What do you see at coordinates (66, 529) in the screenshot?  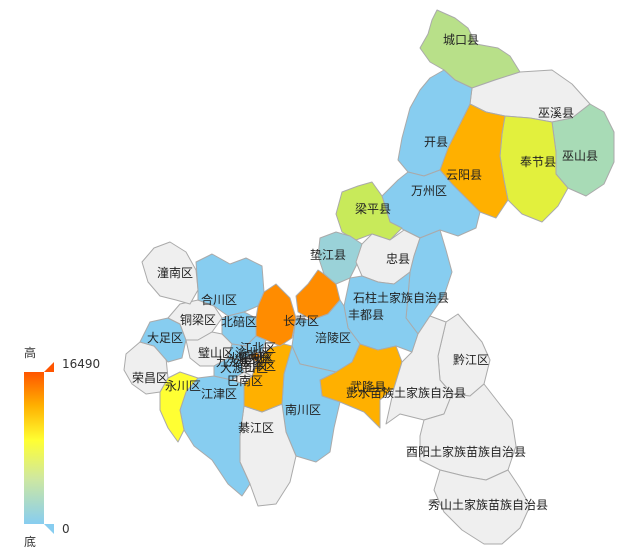 I see `legend-min-value: 0` at bounding box center [66, 529].